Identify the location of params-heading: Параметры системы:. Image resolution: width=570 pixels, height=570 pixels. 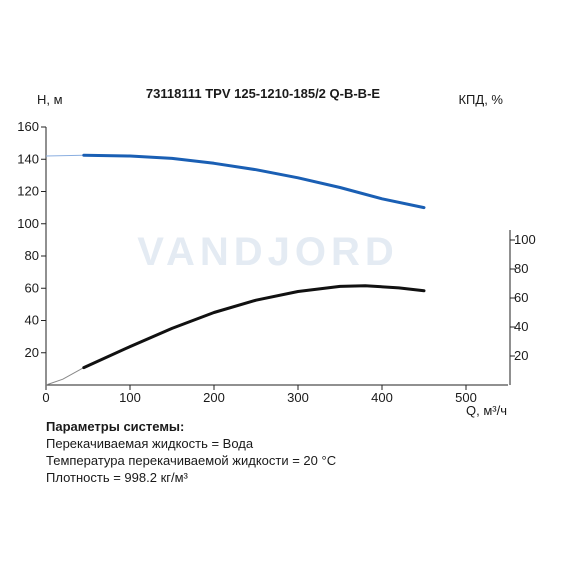
(115, 426).